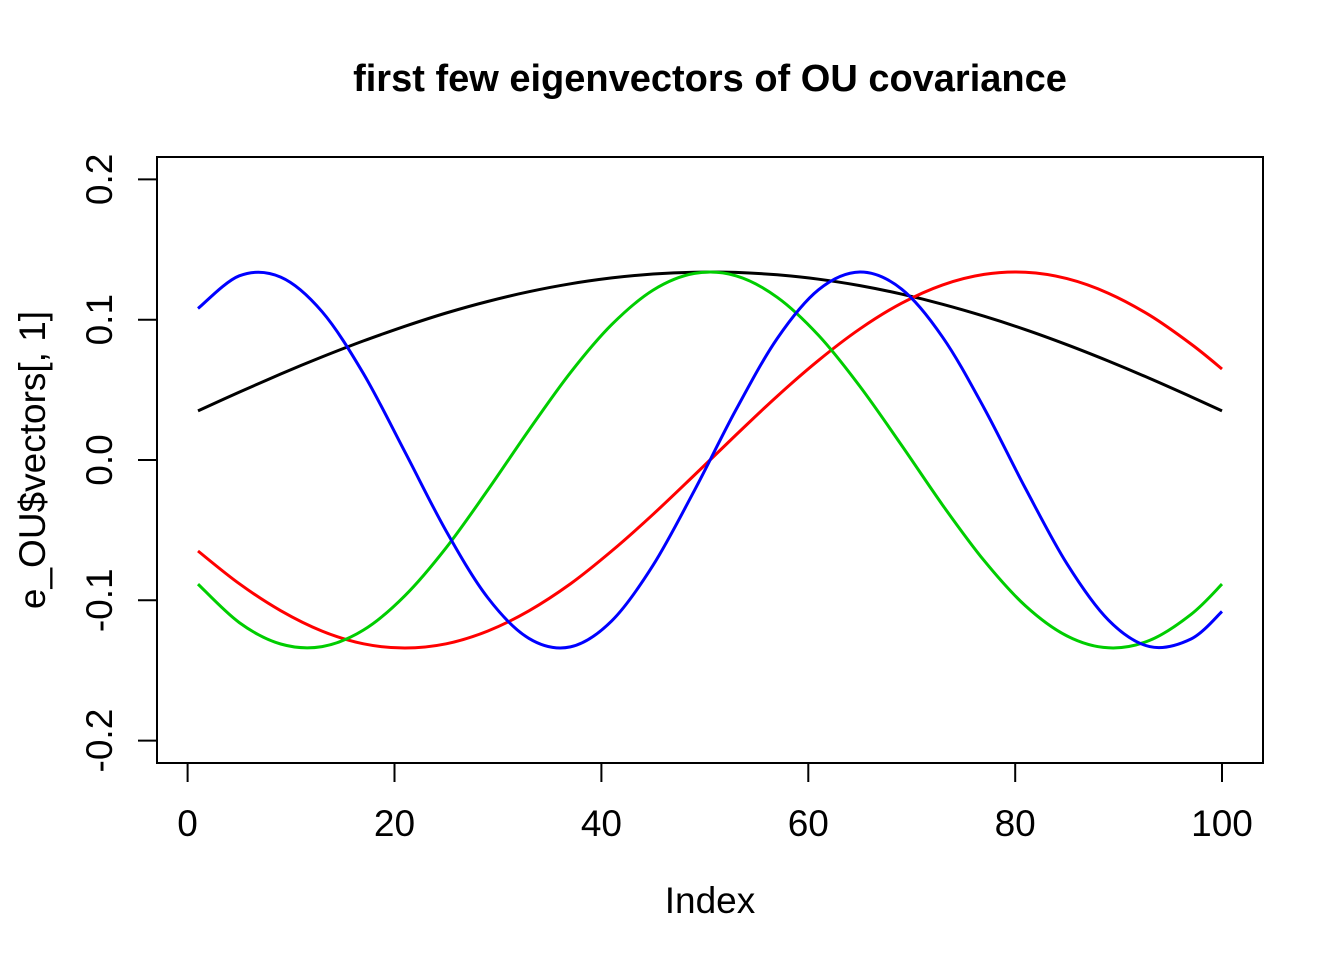 The image size is (1344, 960). What do you see at coordinates (99, 600) in the screenshot?
I see `y-tick-label: -0.1` at bounding box center [99, 600].